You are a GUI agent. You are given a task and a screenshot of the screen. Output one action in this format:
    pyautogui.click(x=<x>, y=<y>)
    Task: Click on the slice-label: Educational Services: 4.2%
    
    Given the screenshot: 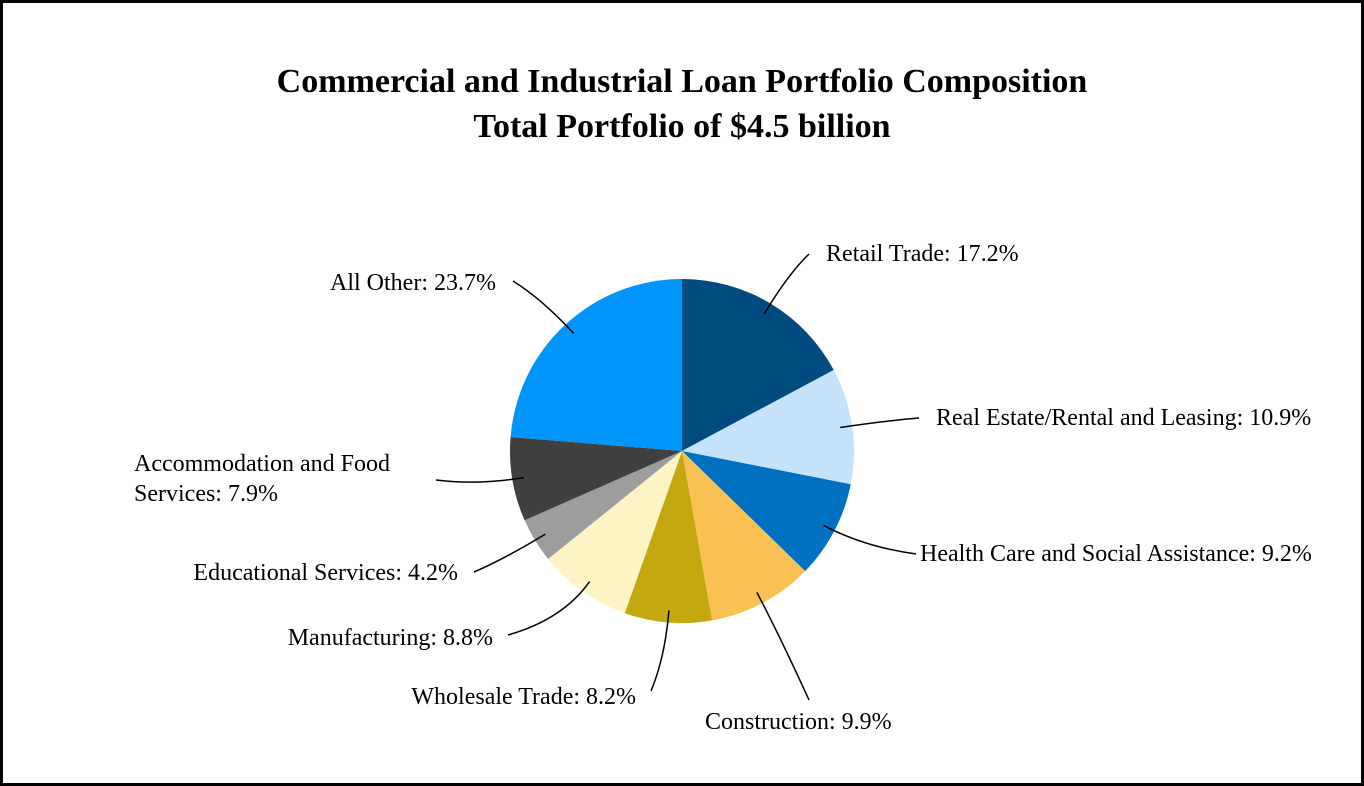 What is the action you would take?
    pyautogui.click(x=325, y=573)
    